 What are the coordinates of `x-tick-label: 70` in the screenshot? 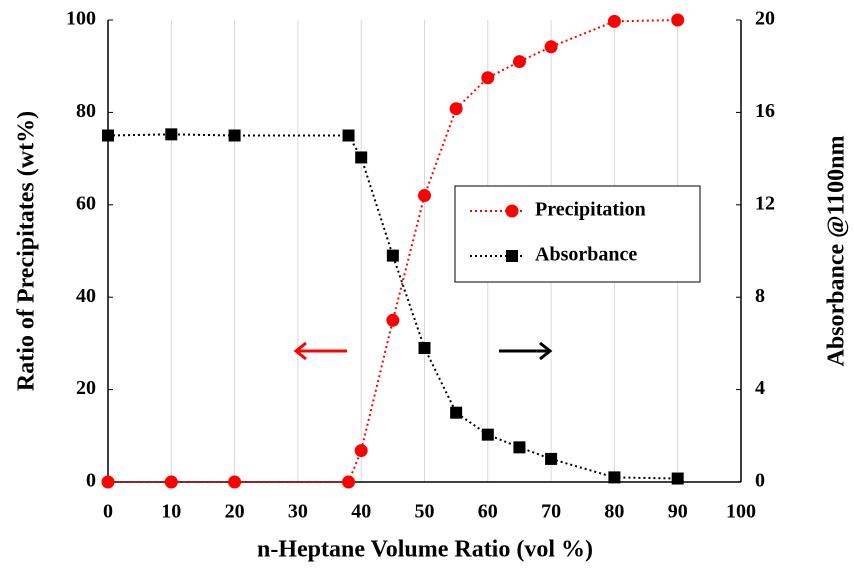 It's located at (551, 512).